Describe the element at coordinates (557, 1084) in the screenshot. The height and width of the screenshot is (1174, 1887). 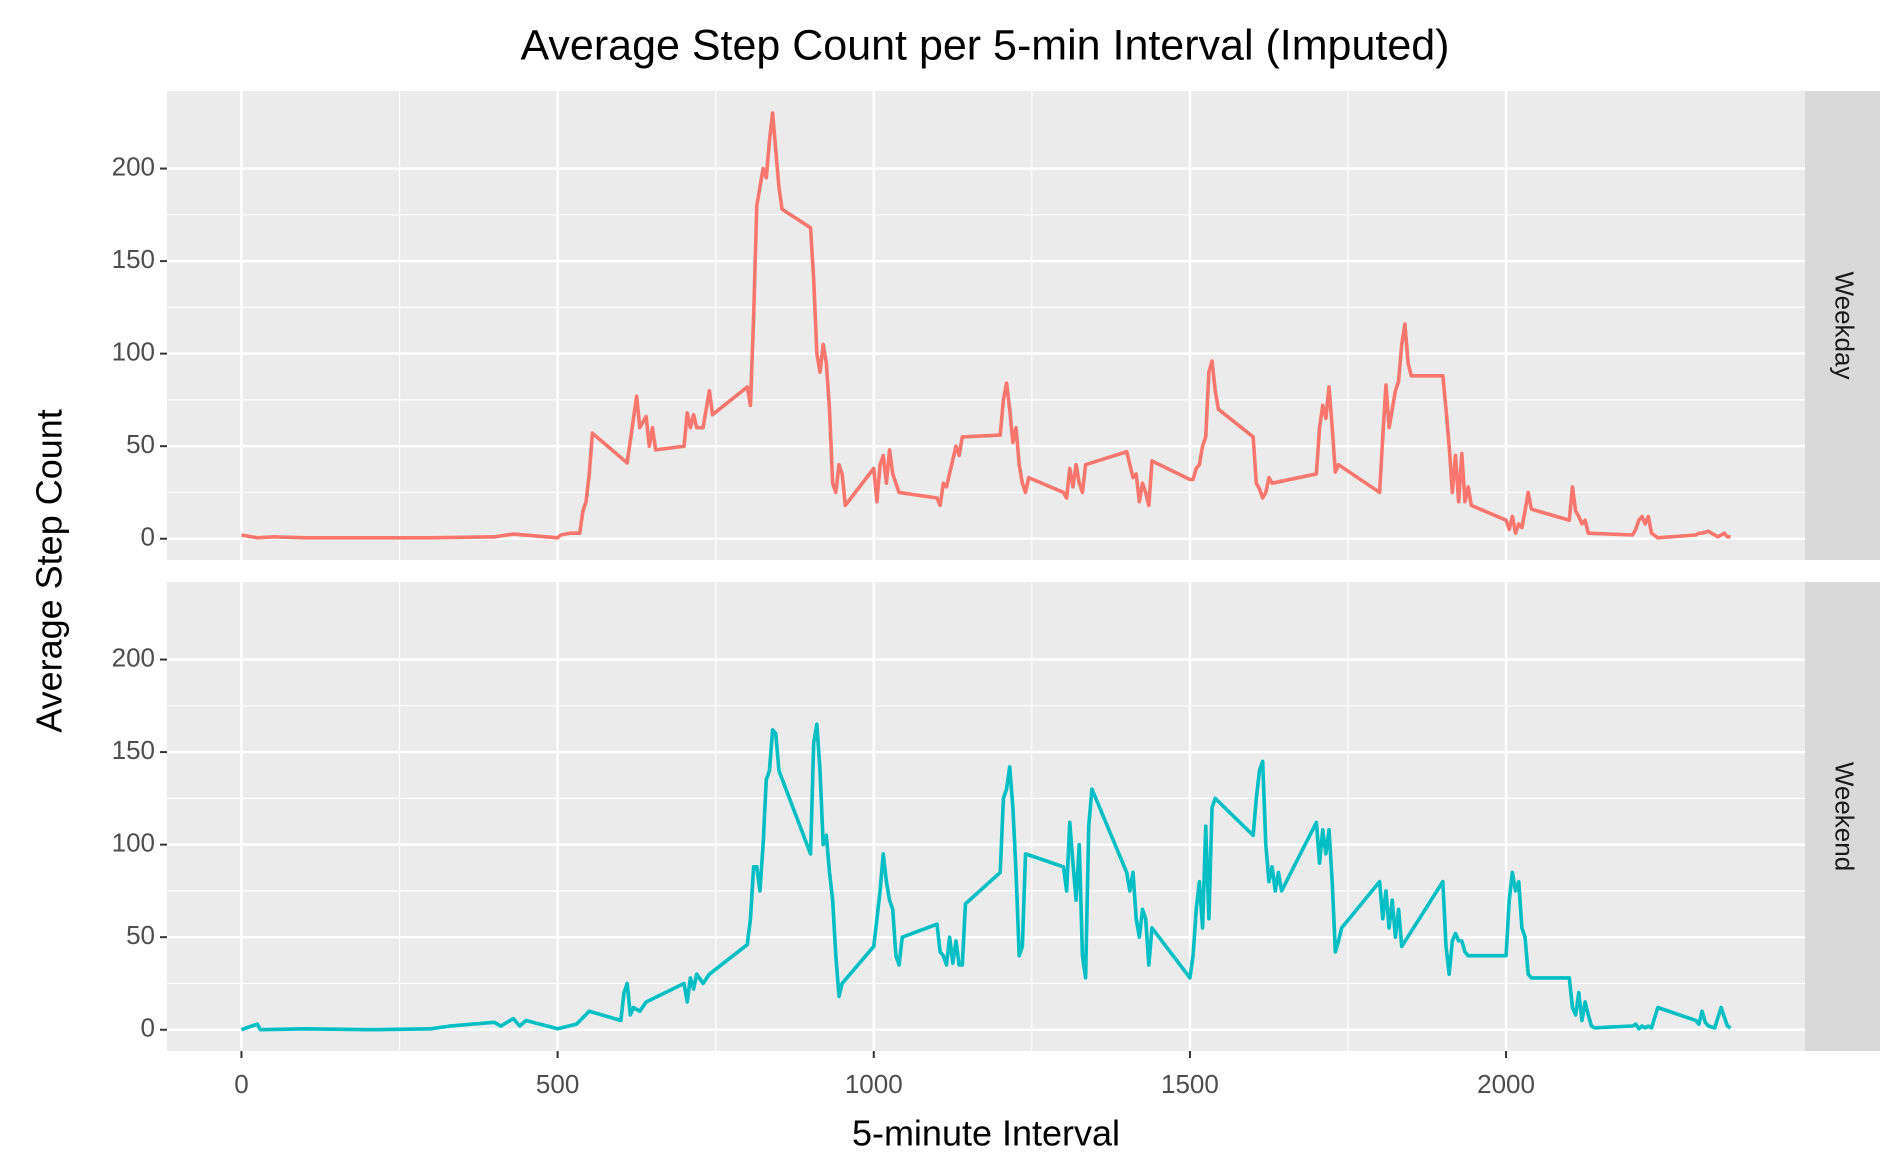
I see `x-tick-label: 500` at that location.